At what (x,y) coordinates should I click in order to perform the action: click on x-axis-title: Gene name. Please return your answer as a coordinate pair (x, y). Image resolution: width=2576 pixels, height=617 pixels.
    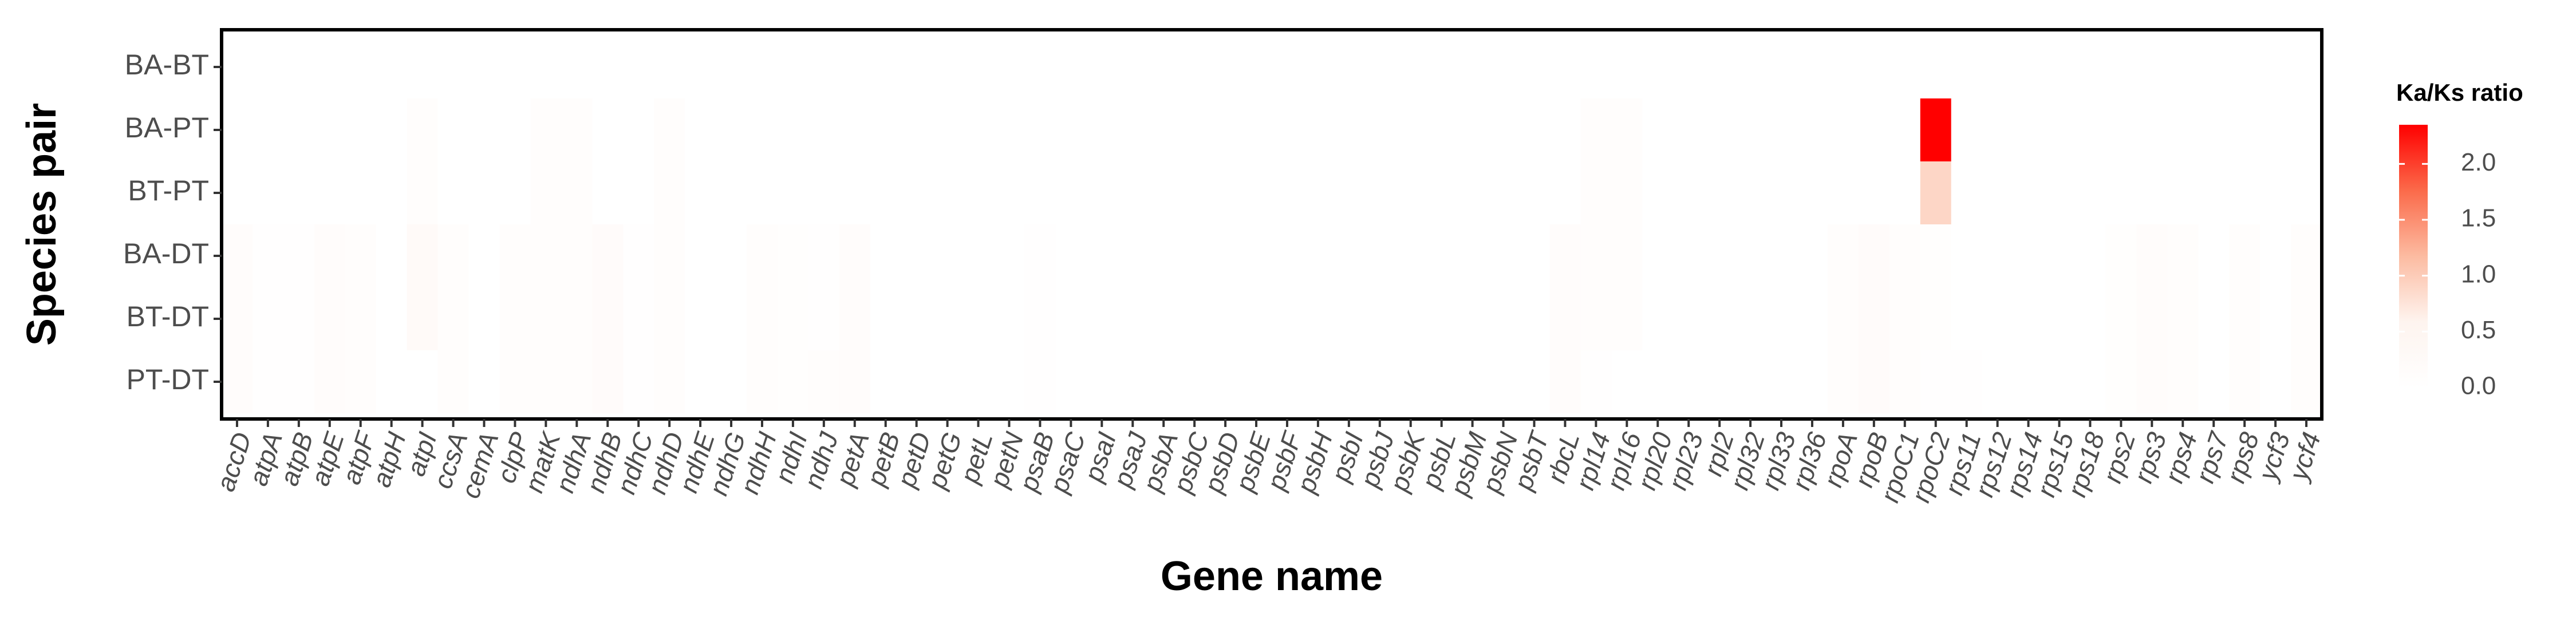
    Looking at the image, I should click on (1272, 576).